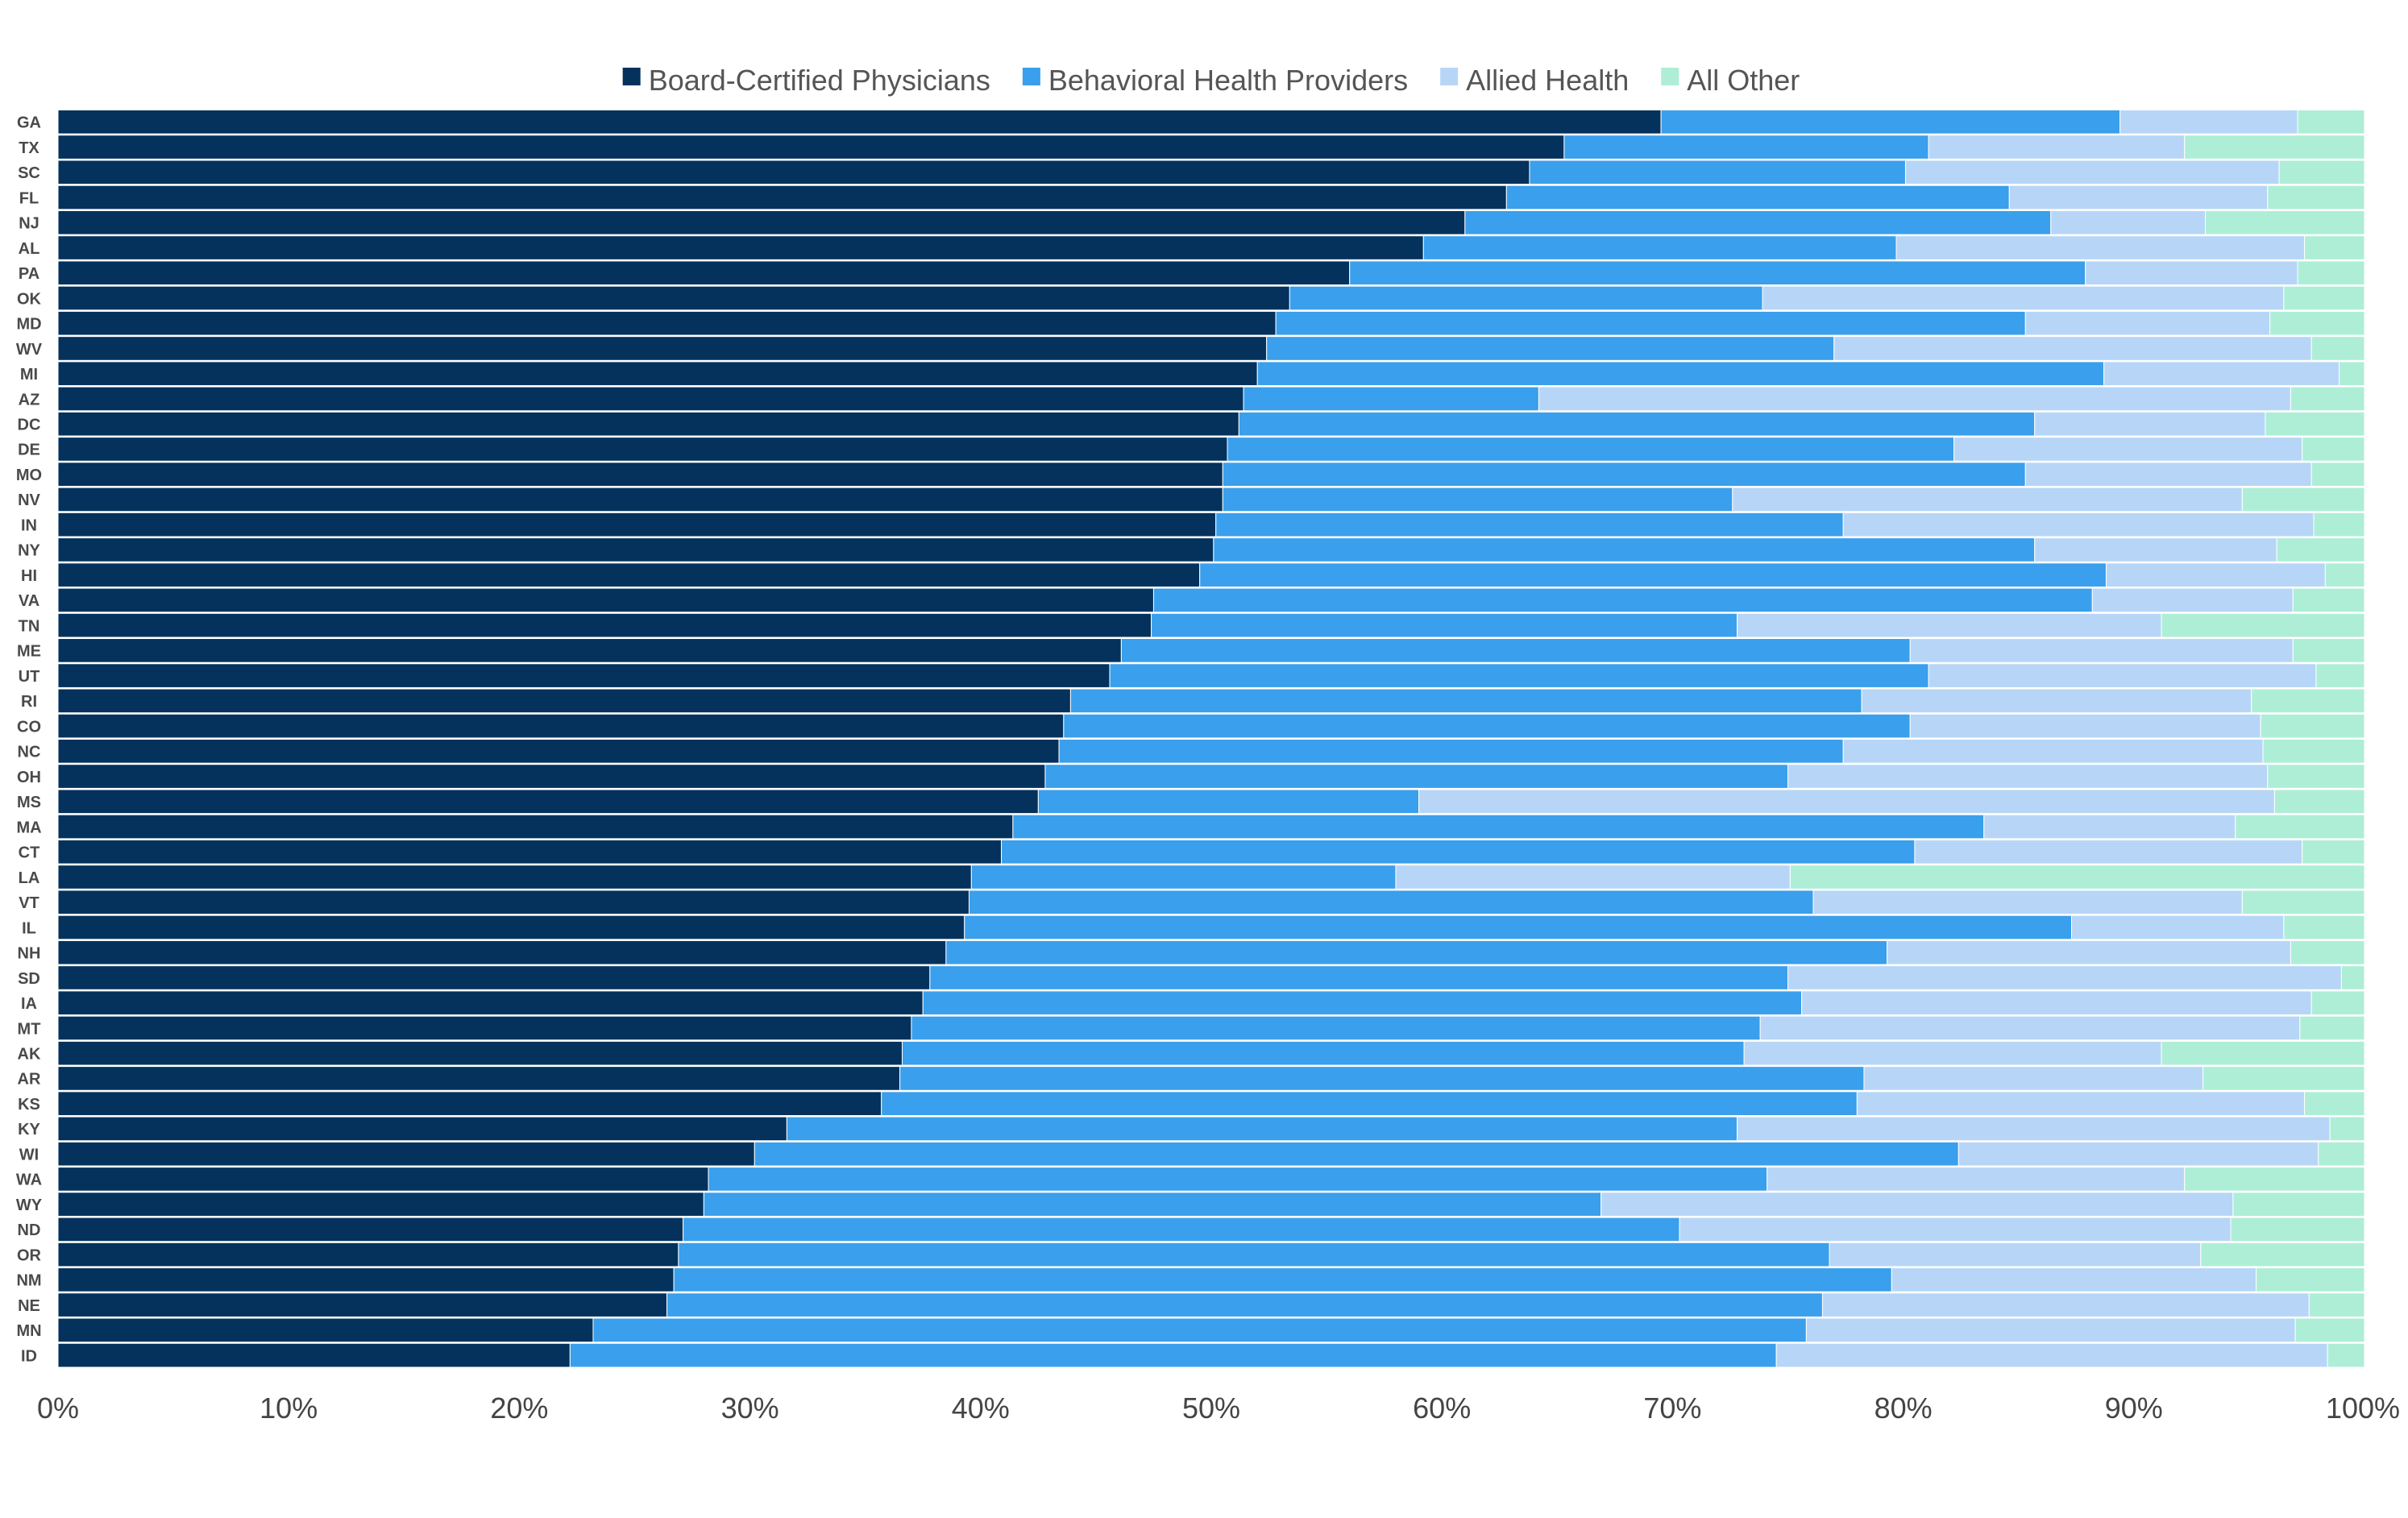  I want to click on bar-mo-behavioral-health-providers, so click(1624, 474).